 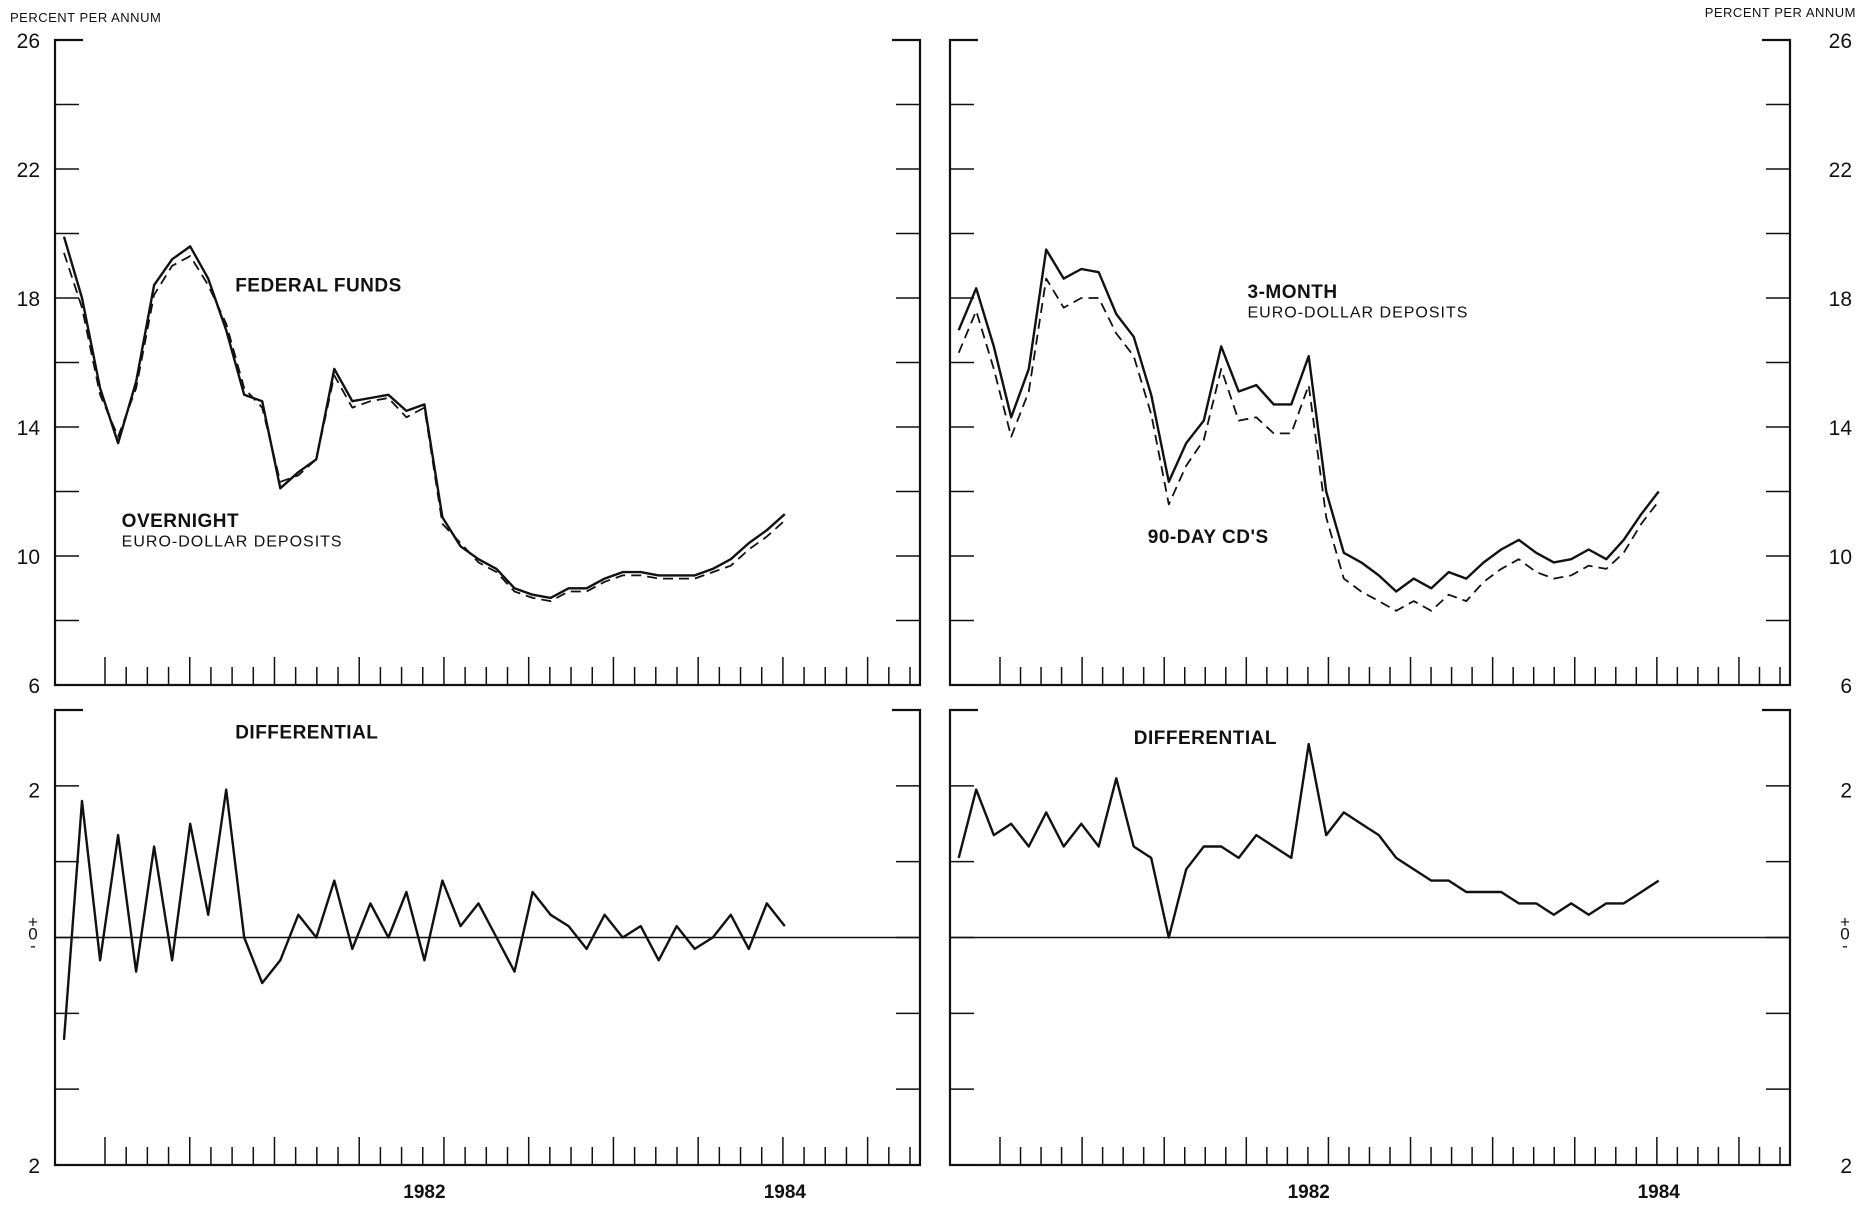 What do you see at coordinates (318, 286) in the screenshot?
I see `chart-annotation: FEDERAL FUNDS` at bounding box center [318, 286].